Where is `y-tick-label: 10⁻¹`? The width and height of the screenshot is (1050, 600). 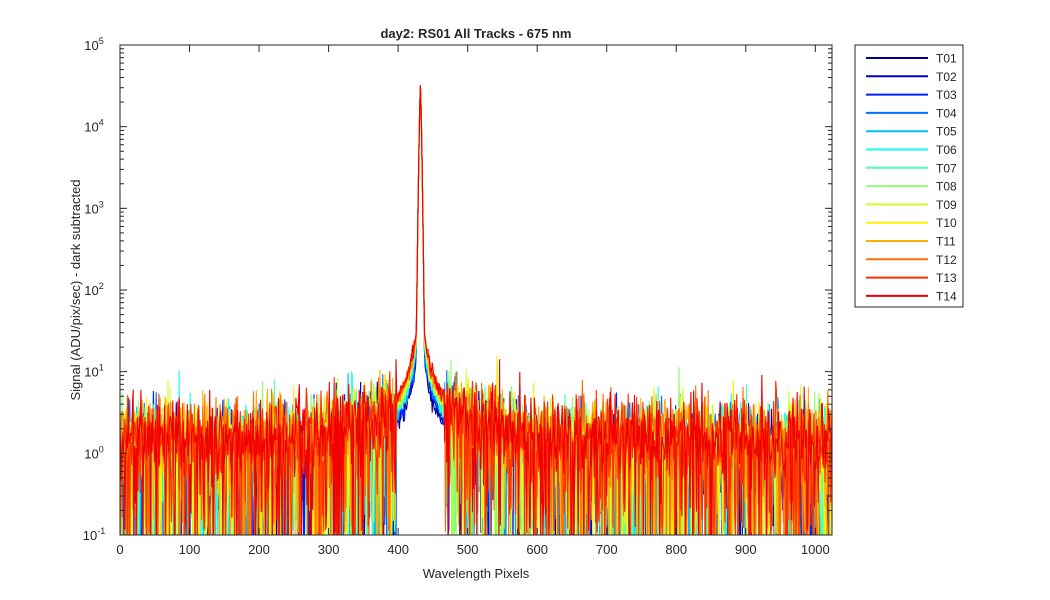
y-tick-label: 10⁻¹ is located at coordinates (94, 534).